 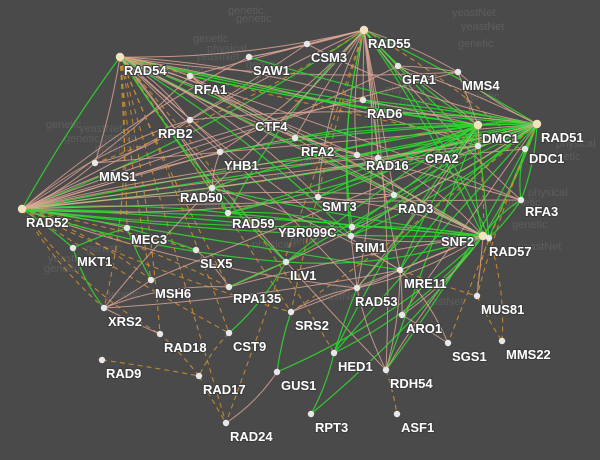 I want to click on graph-node-rfa3, so click(x=521, y=200).